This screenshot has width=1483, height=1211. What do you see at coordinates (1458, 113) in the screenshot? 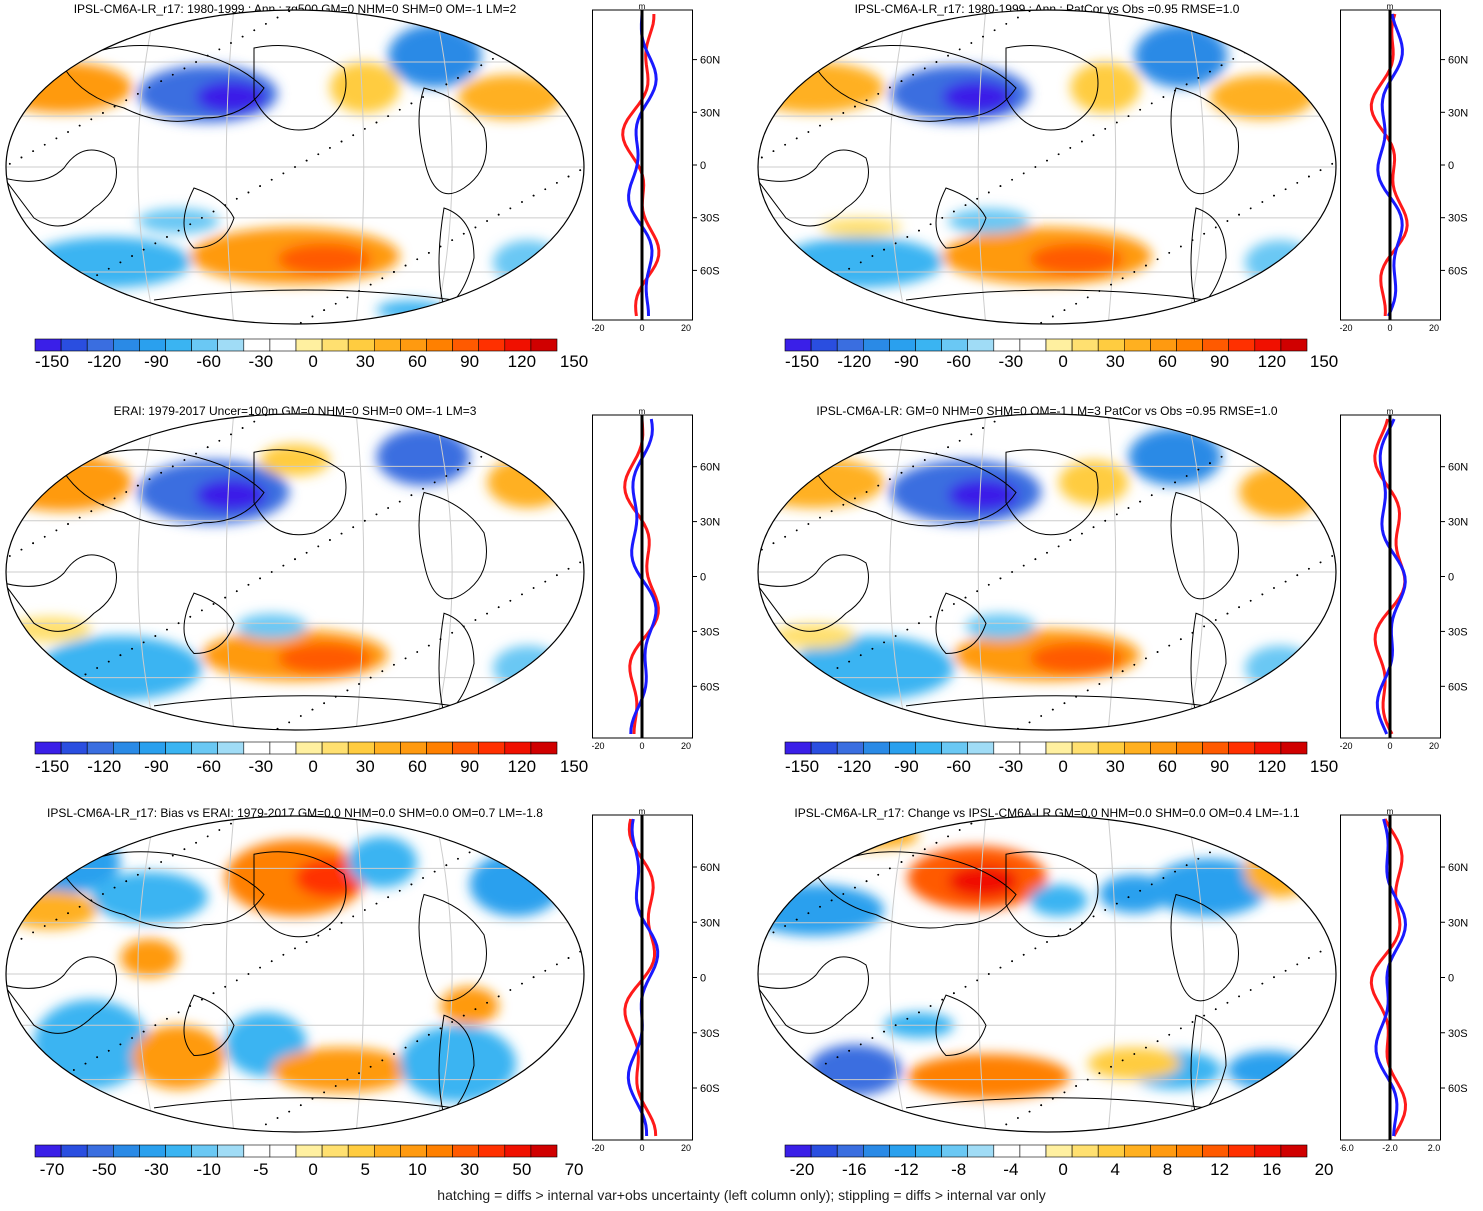
I see `profile-lat-tick: 30N` at bounding box center [1458, 113].